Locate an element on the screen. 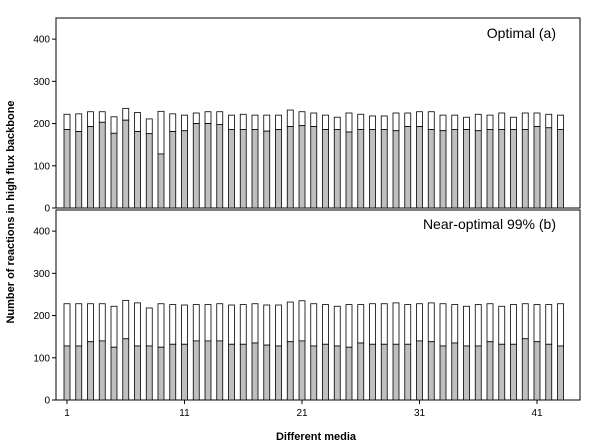 The width and height of the screenshot is (599, 447). y-tick-label: 100 is located at coordinates (41, 358).